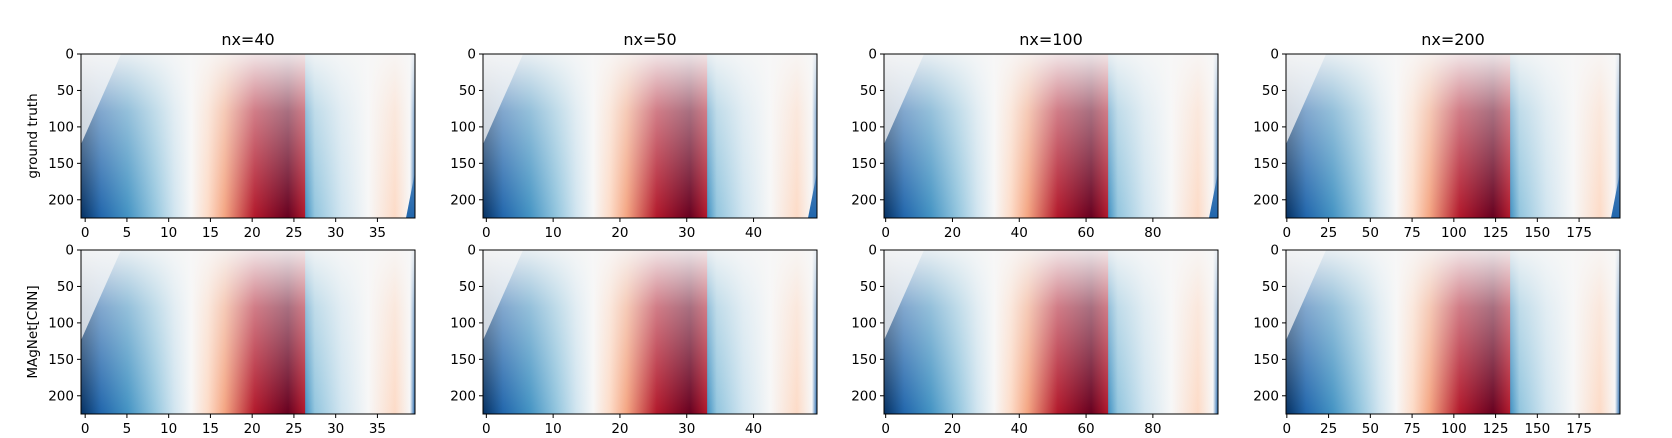 This screenshot has width=1672, height=438. I want to click on heatmap-panel-1-0: 0 50 100 150 200 0 10 20 30 40, so click(634, 144).